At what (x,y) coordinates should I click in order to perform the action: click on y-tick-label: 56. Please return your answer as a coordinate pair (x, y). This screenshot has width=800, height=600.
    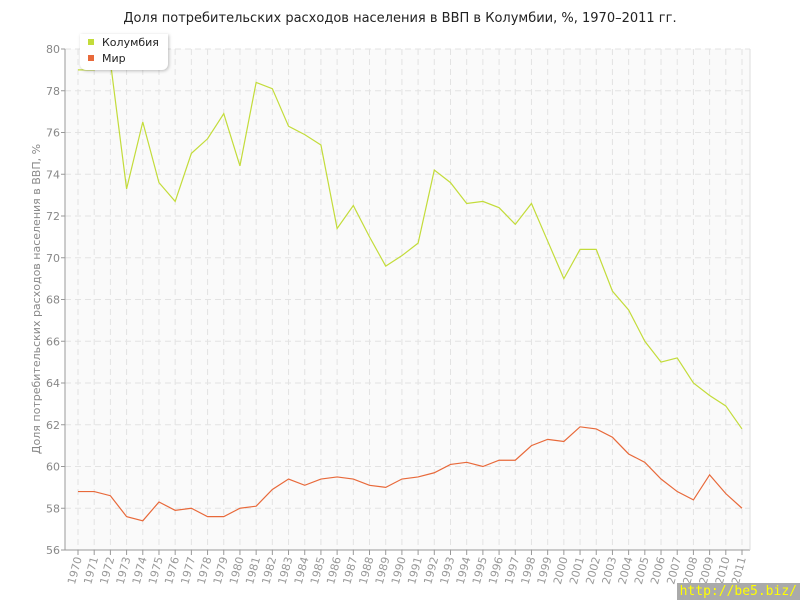
    Looking at the image, I should click on (53, 550).